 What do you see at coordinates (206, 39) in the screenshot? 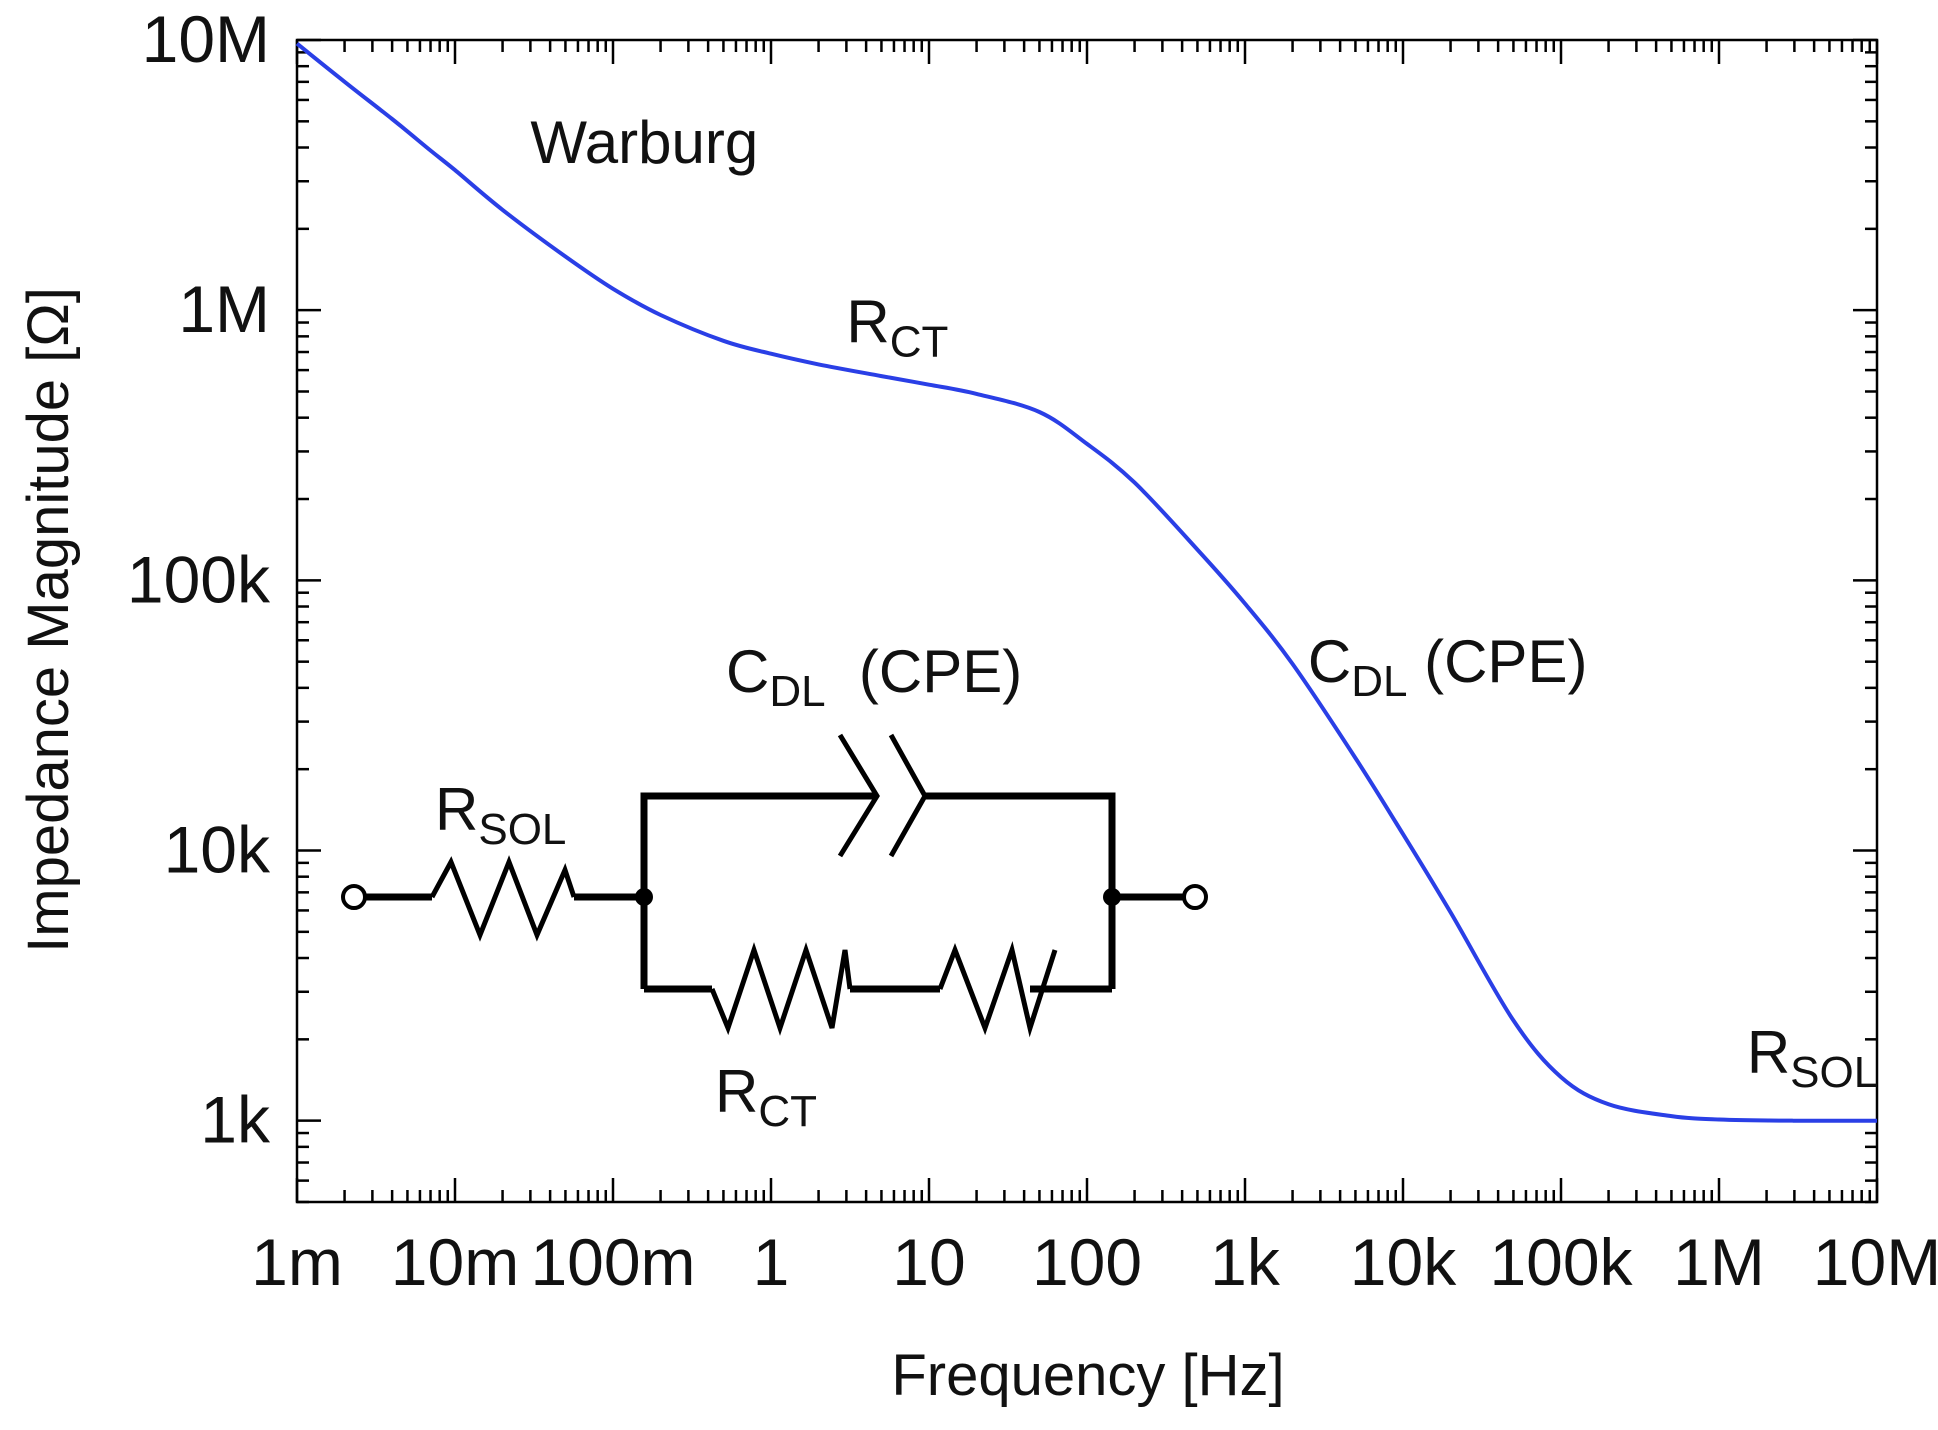
I see `y-tick-label: 10M` at bounding box center [206, 39].